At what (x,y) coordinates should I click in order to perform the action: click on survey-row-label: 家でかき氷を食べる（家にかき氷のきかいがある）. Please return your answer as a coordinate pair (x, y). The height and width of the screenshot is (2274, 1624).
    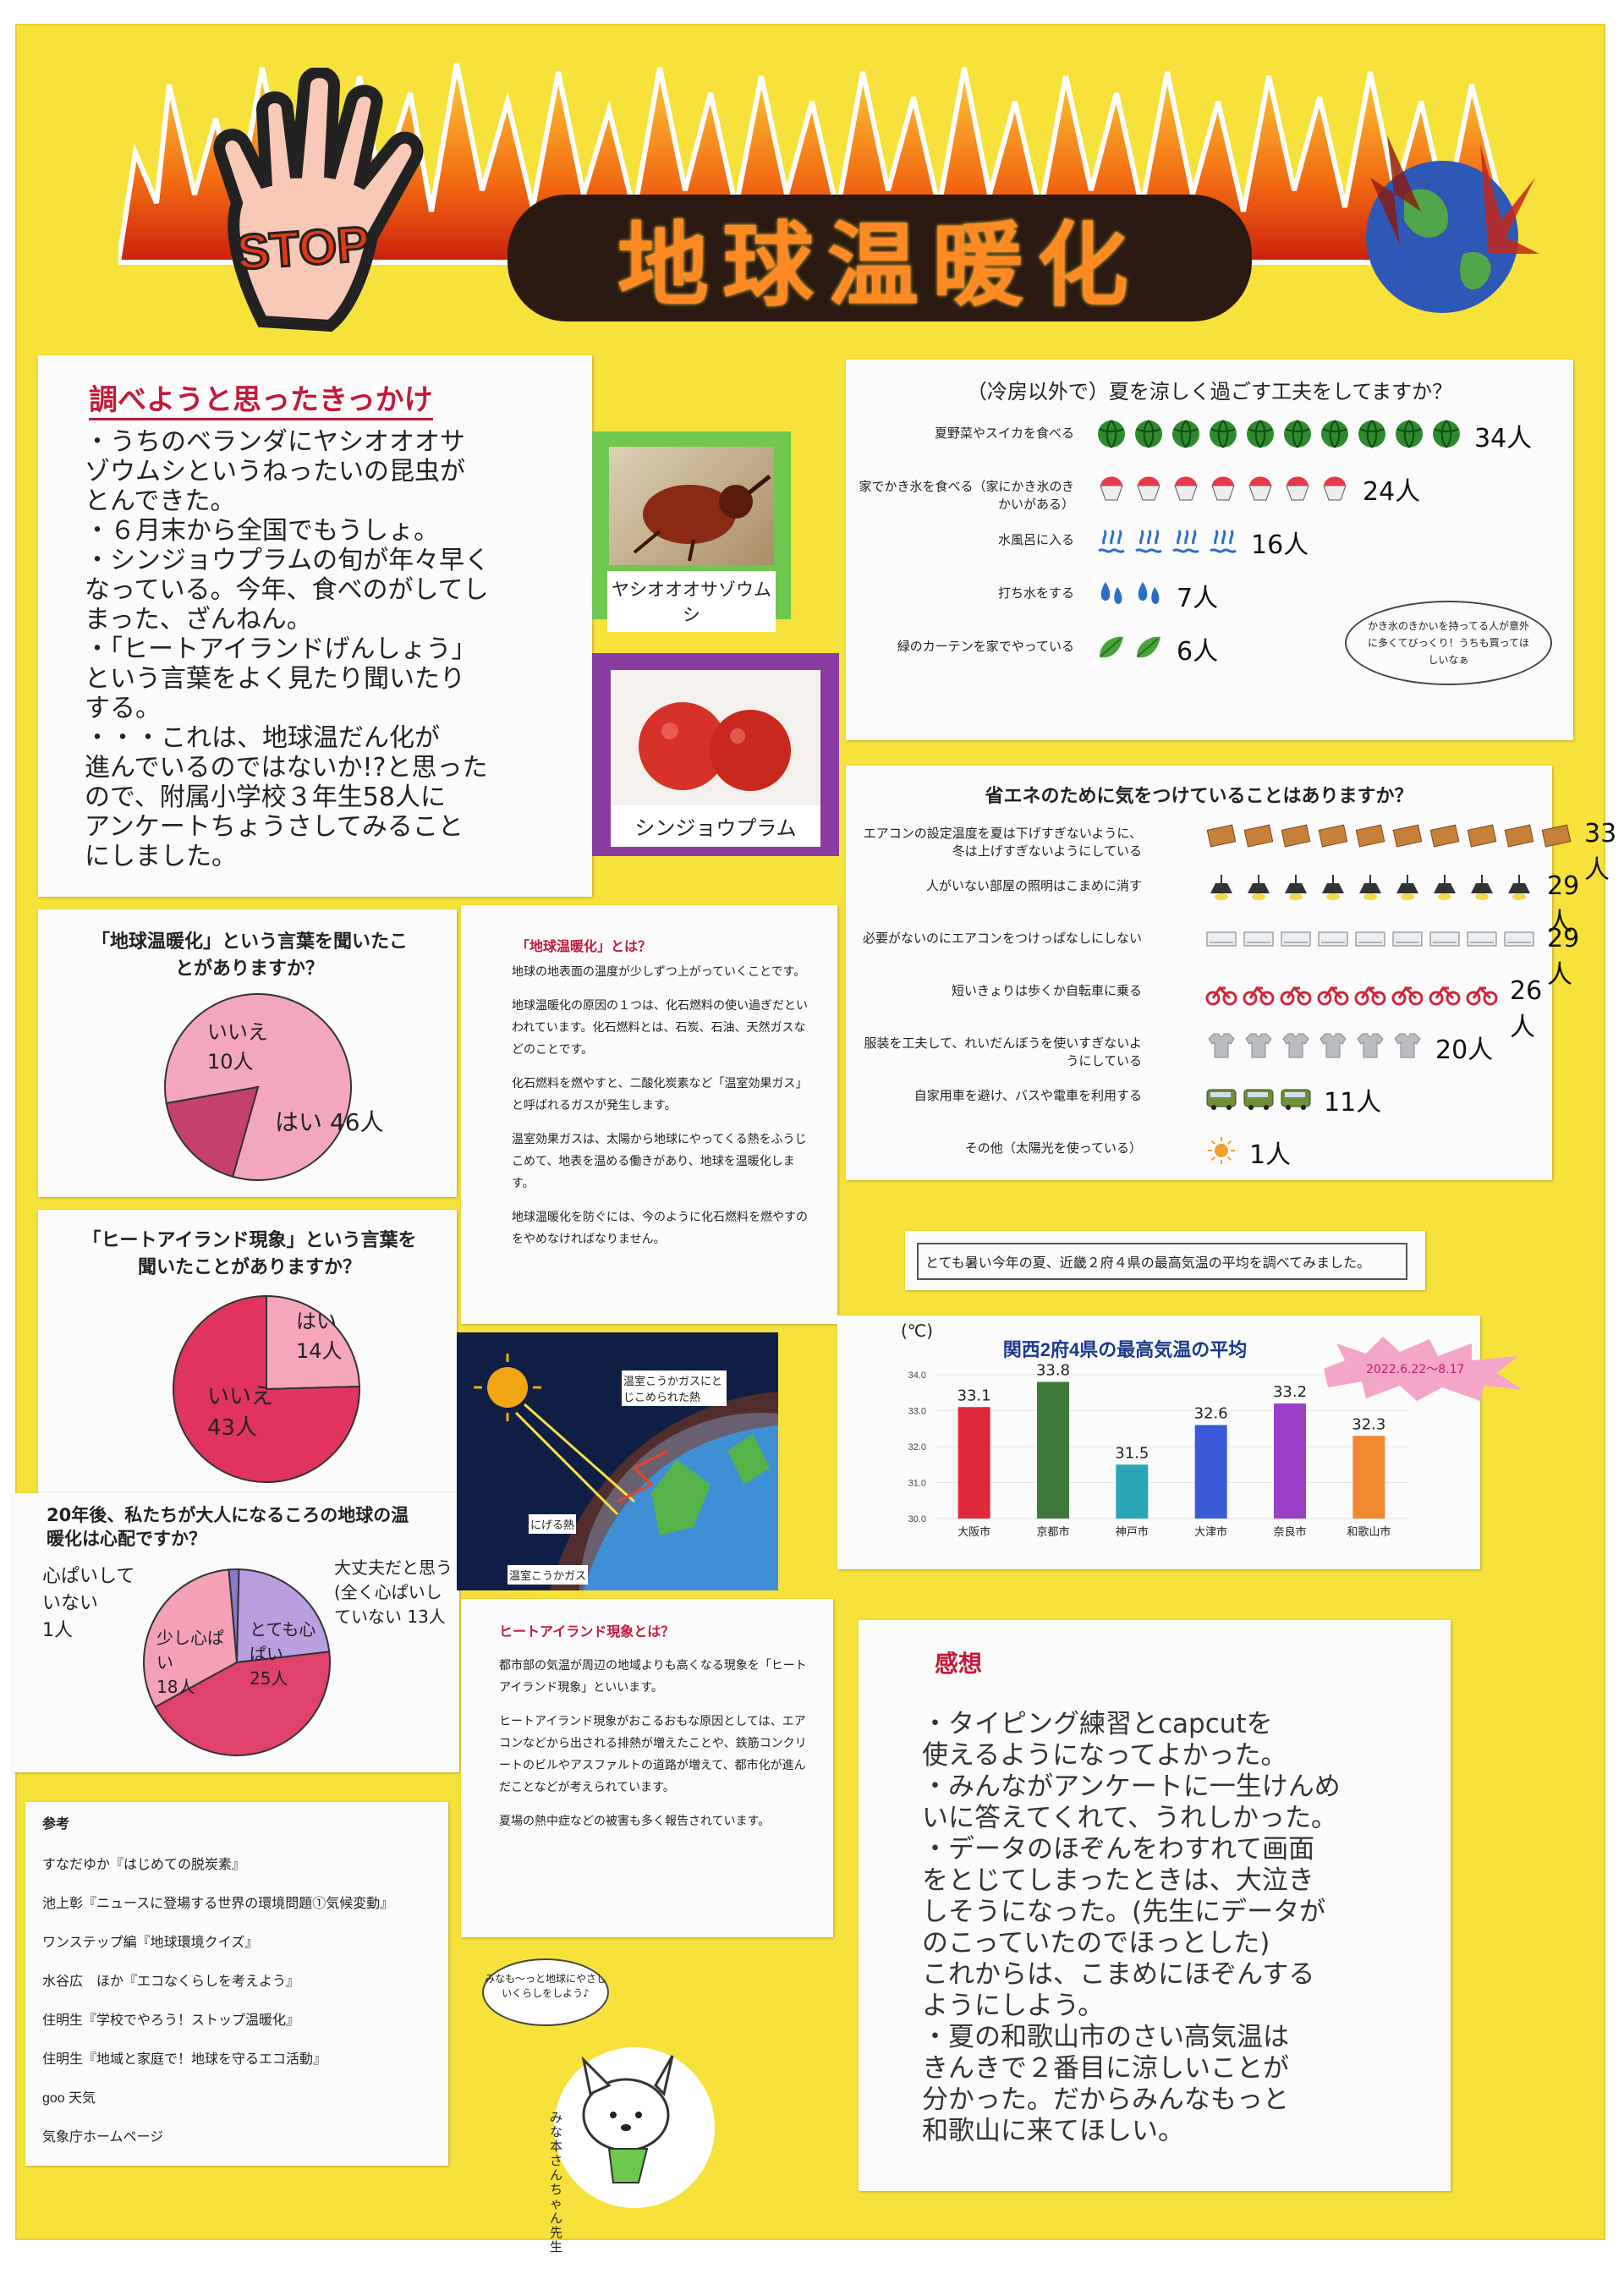
    Looking at the image, I should click on (967, 496).